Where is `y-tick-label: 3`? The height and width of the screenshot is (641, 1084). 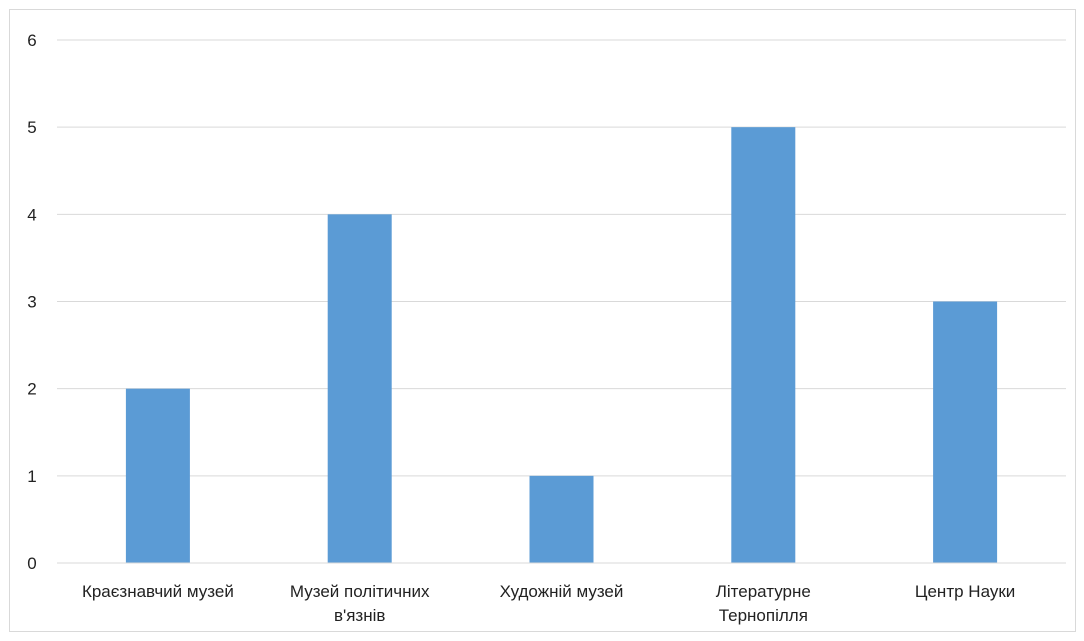
y-tick-label: 3 is located at coordinates (31, 302).